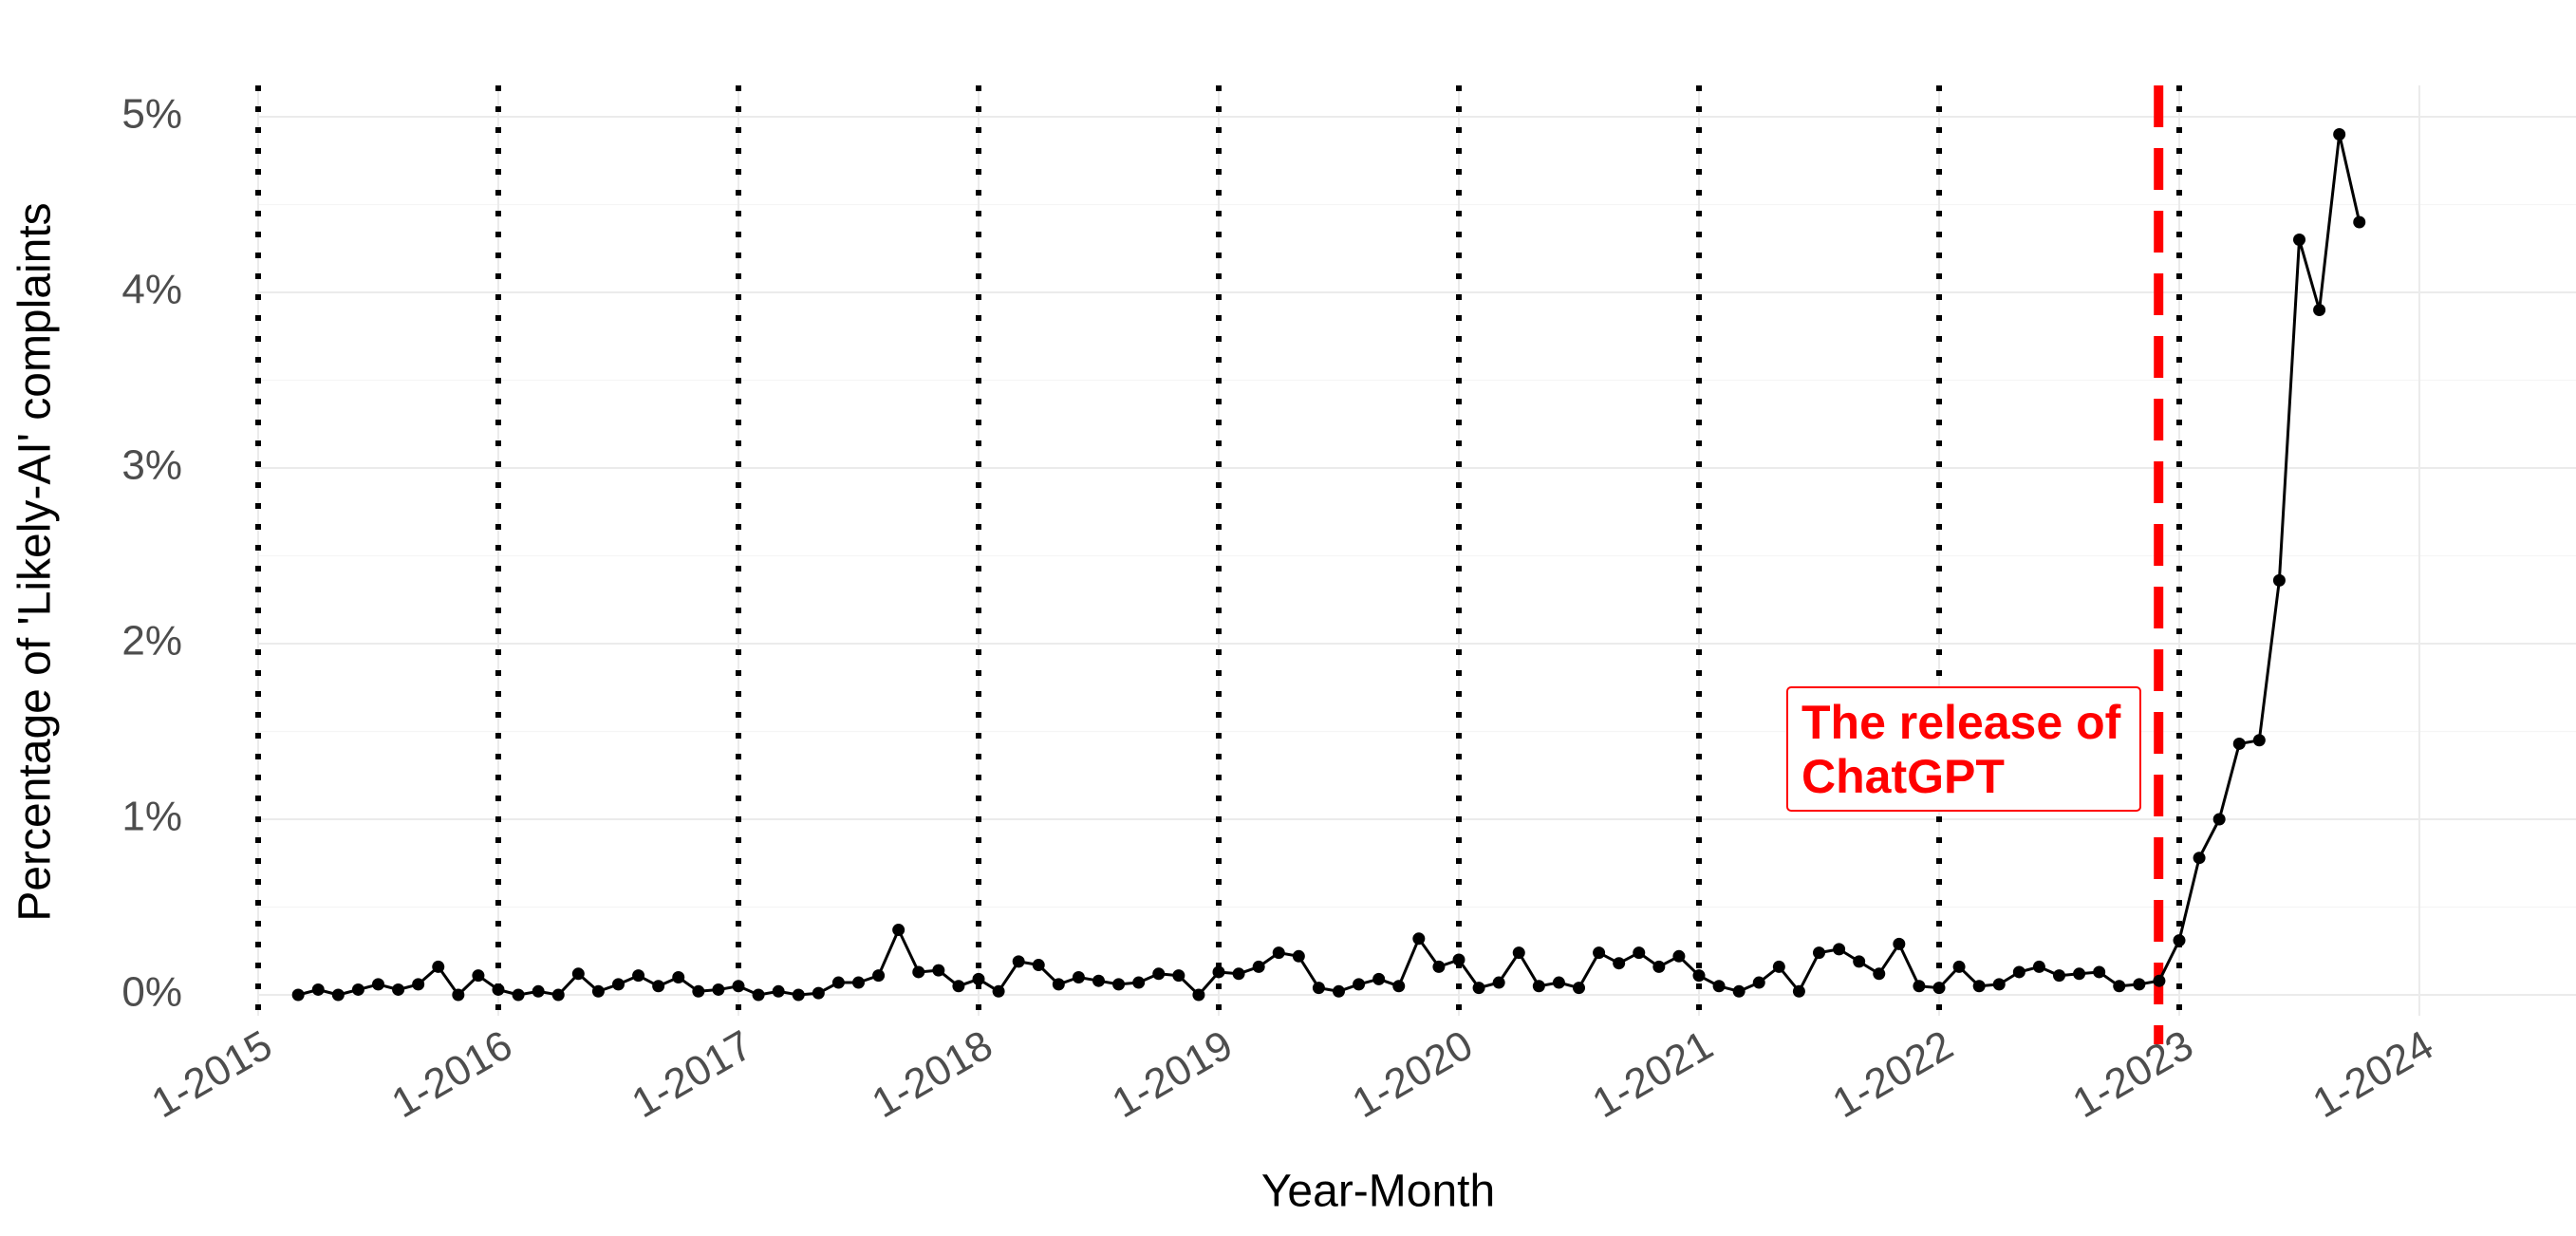  I want to click on annotation-line-2: ChatGPT, so click(1903, 776).